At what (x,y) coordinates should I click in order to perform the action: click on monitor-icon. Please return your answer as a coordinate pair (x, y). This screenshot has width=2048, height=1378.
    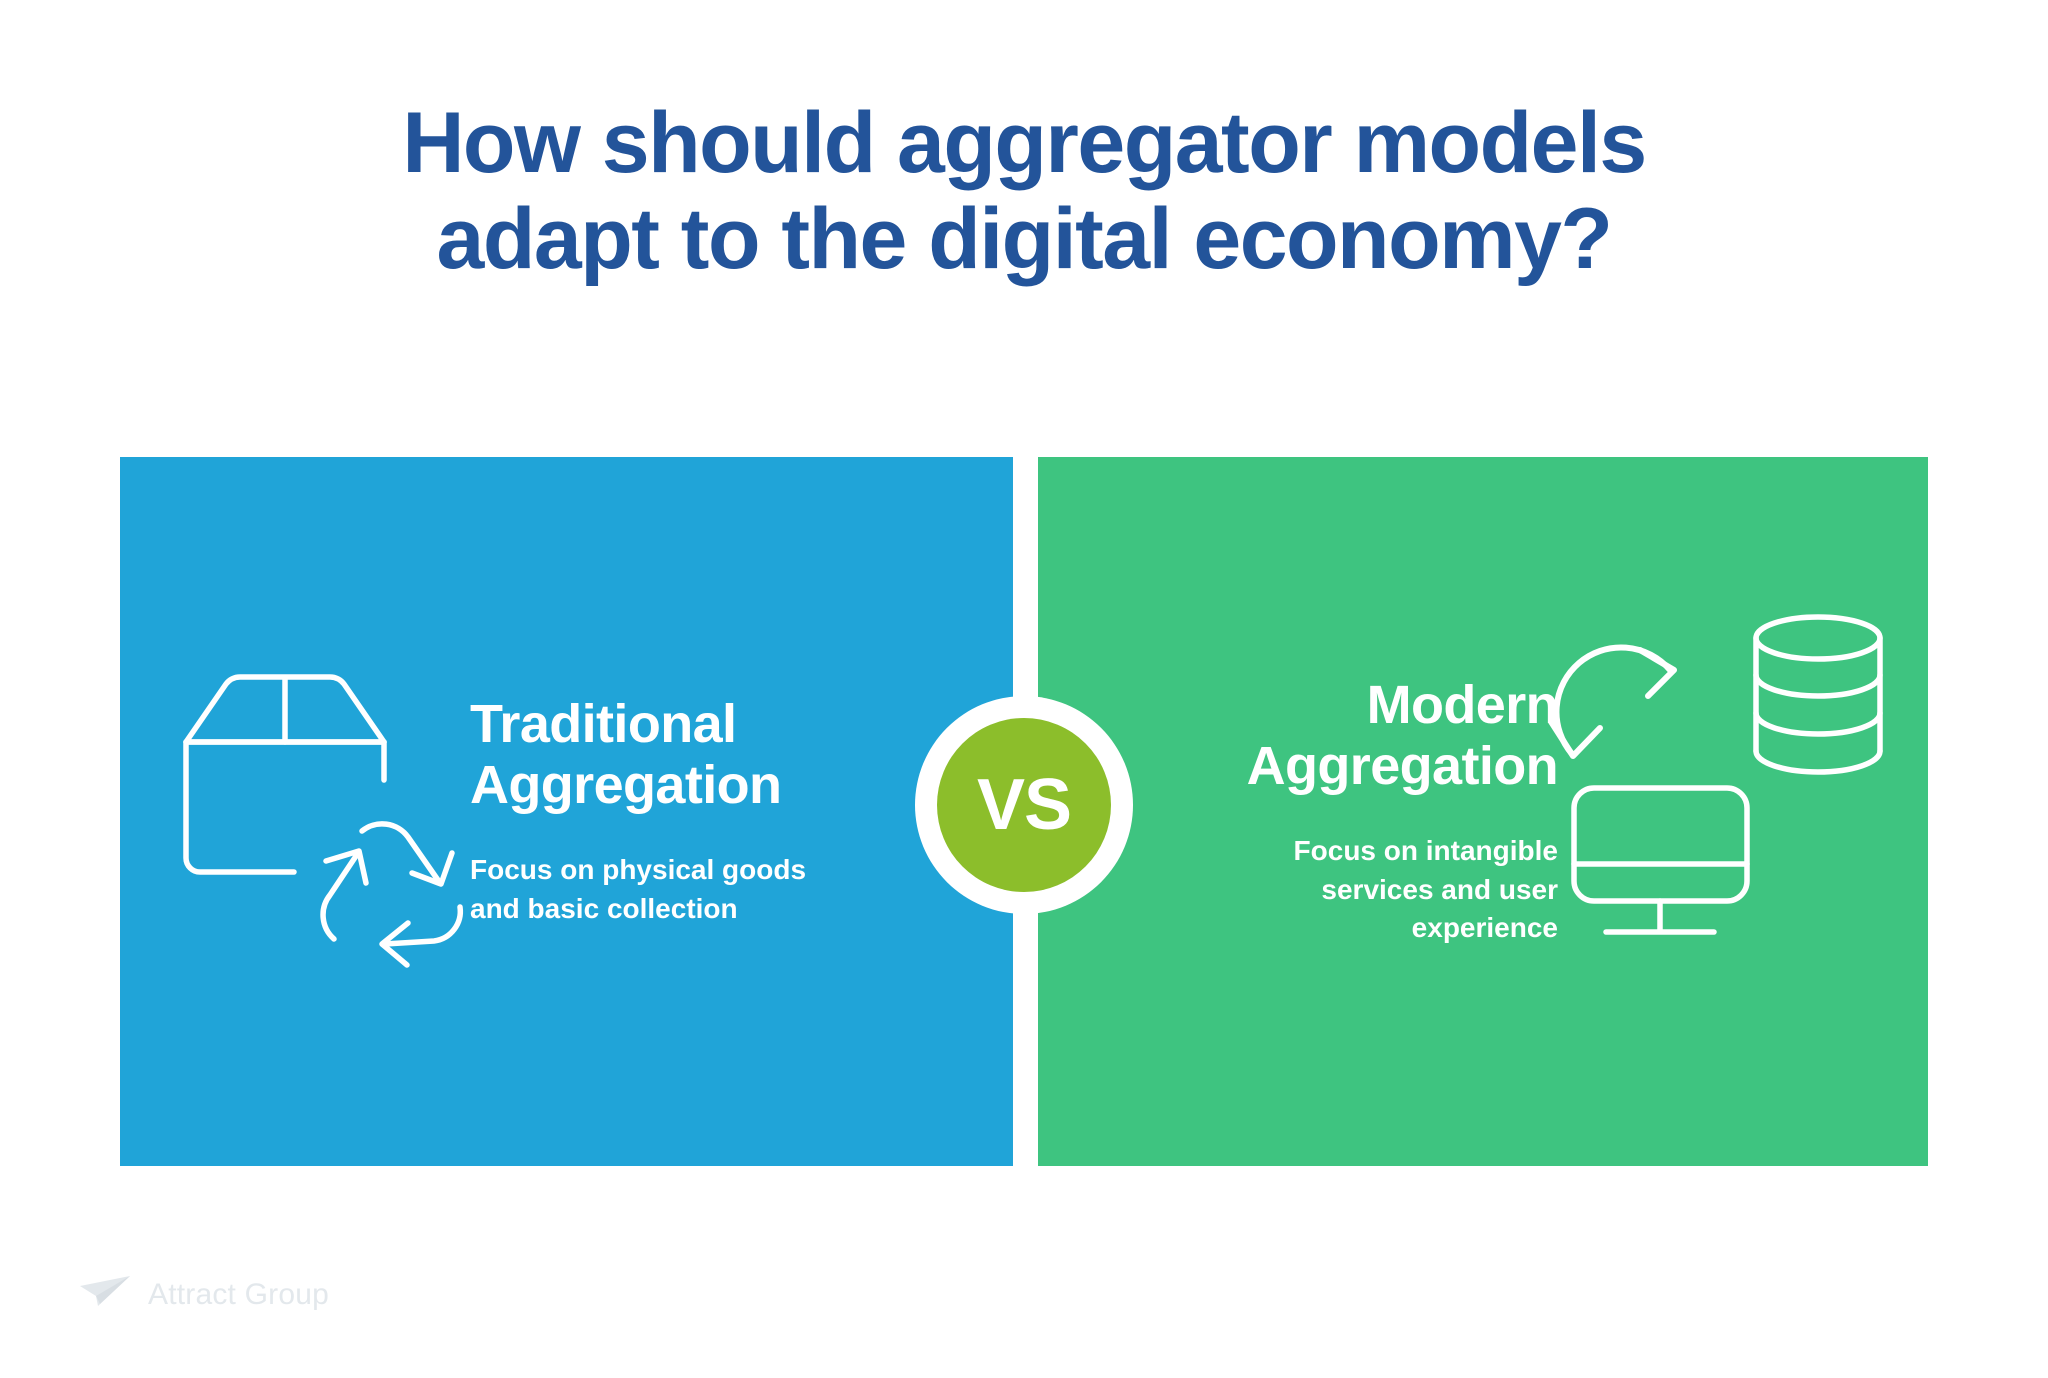
    Looking at the image, I should click on (1660, 864).